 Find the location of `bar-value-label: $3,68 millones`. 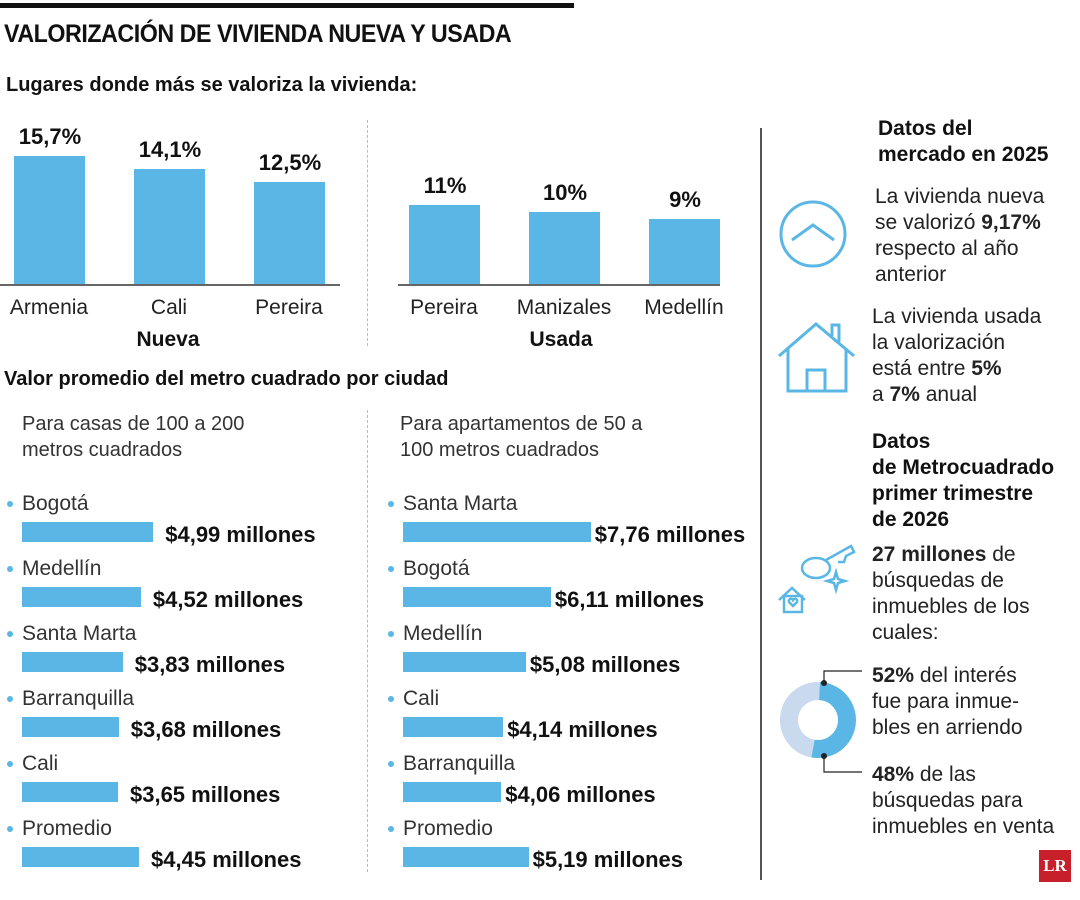

bar-value-label: $3,68 millones is located at coordinates (206, 729).